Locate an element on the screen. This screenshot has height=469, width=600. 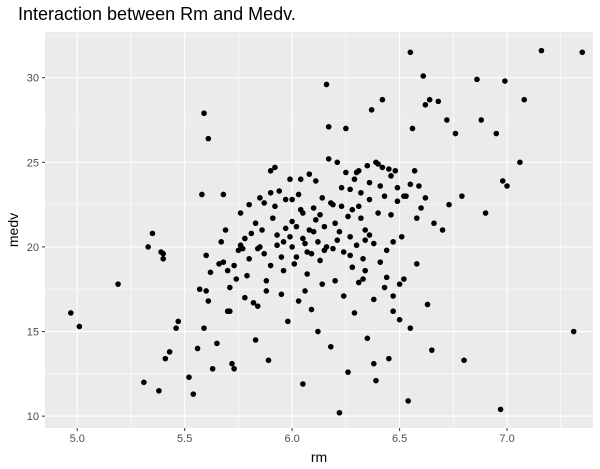
x-tick-label: 6.5 is located at coordinates (399, 439).